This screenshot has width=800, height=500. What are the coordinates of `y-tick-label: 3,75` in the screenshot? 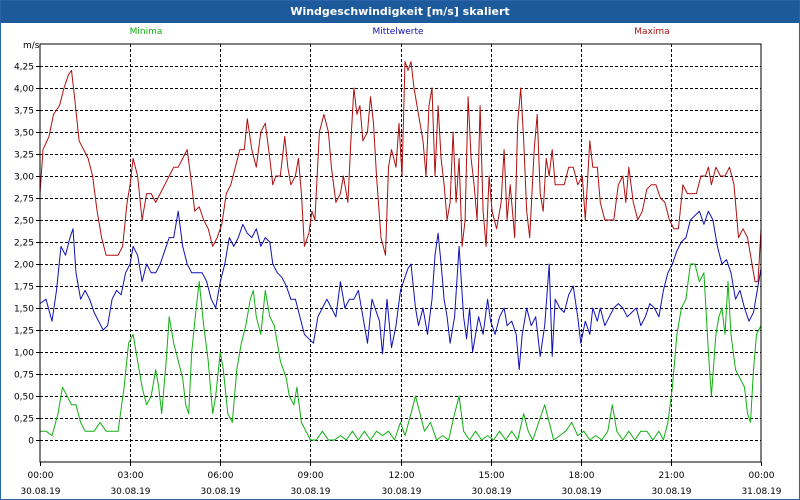 It's located at (24, 112).